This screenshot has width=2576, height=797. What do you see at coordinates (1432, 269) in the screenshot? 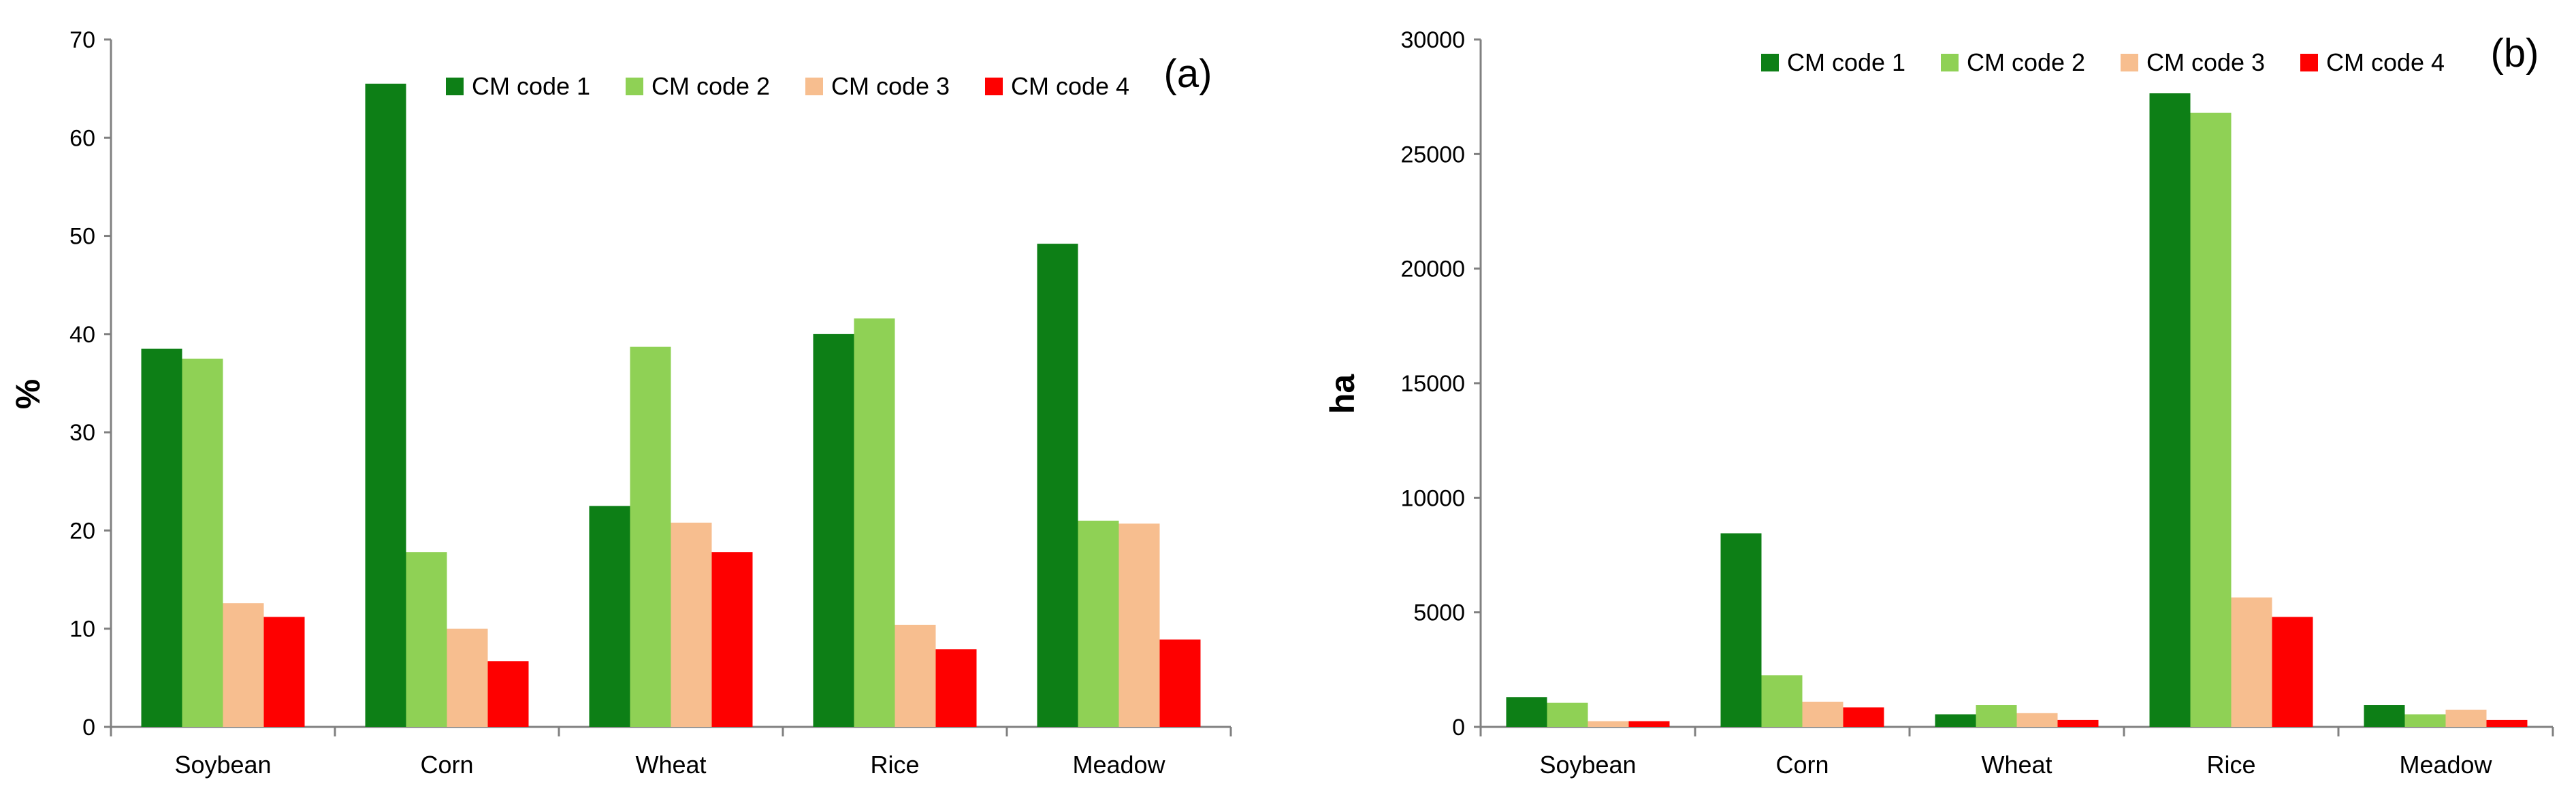
I see `y-tick-label: 20000` at bounding box center [1432, 269].